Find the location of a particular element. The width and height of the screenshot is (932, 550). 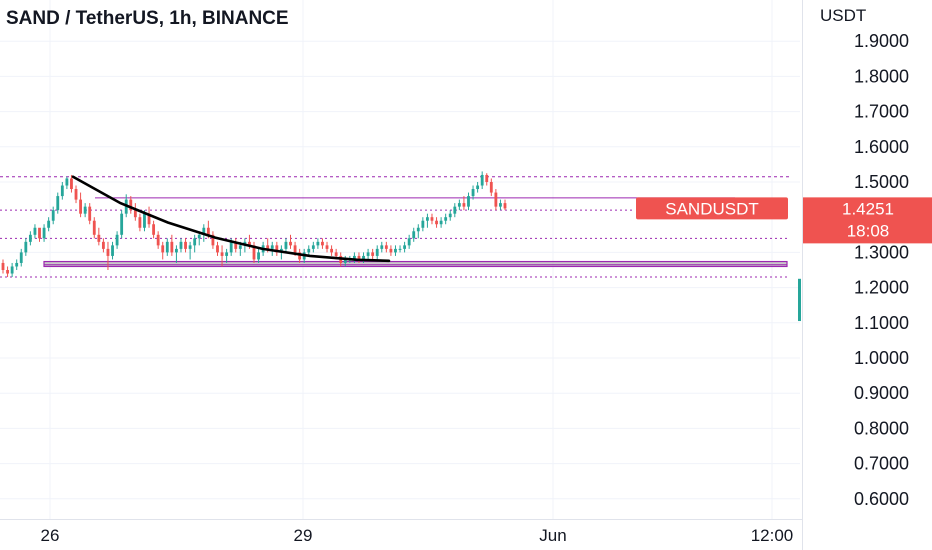

time-axis-divider is located at coordinates (401, 519).